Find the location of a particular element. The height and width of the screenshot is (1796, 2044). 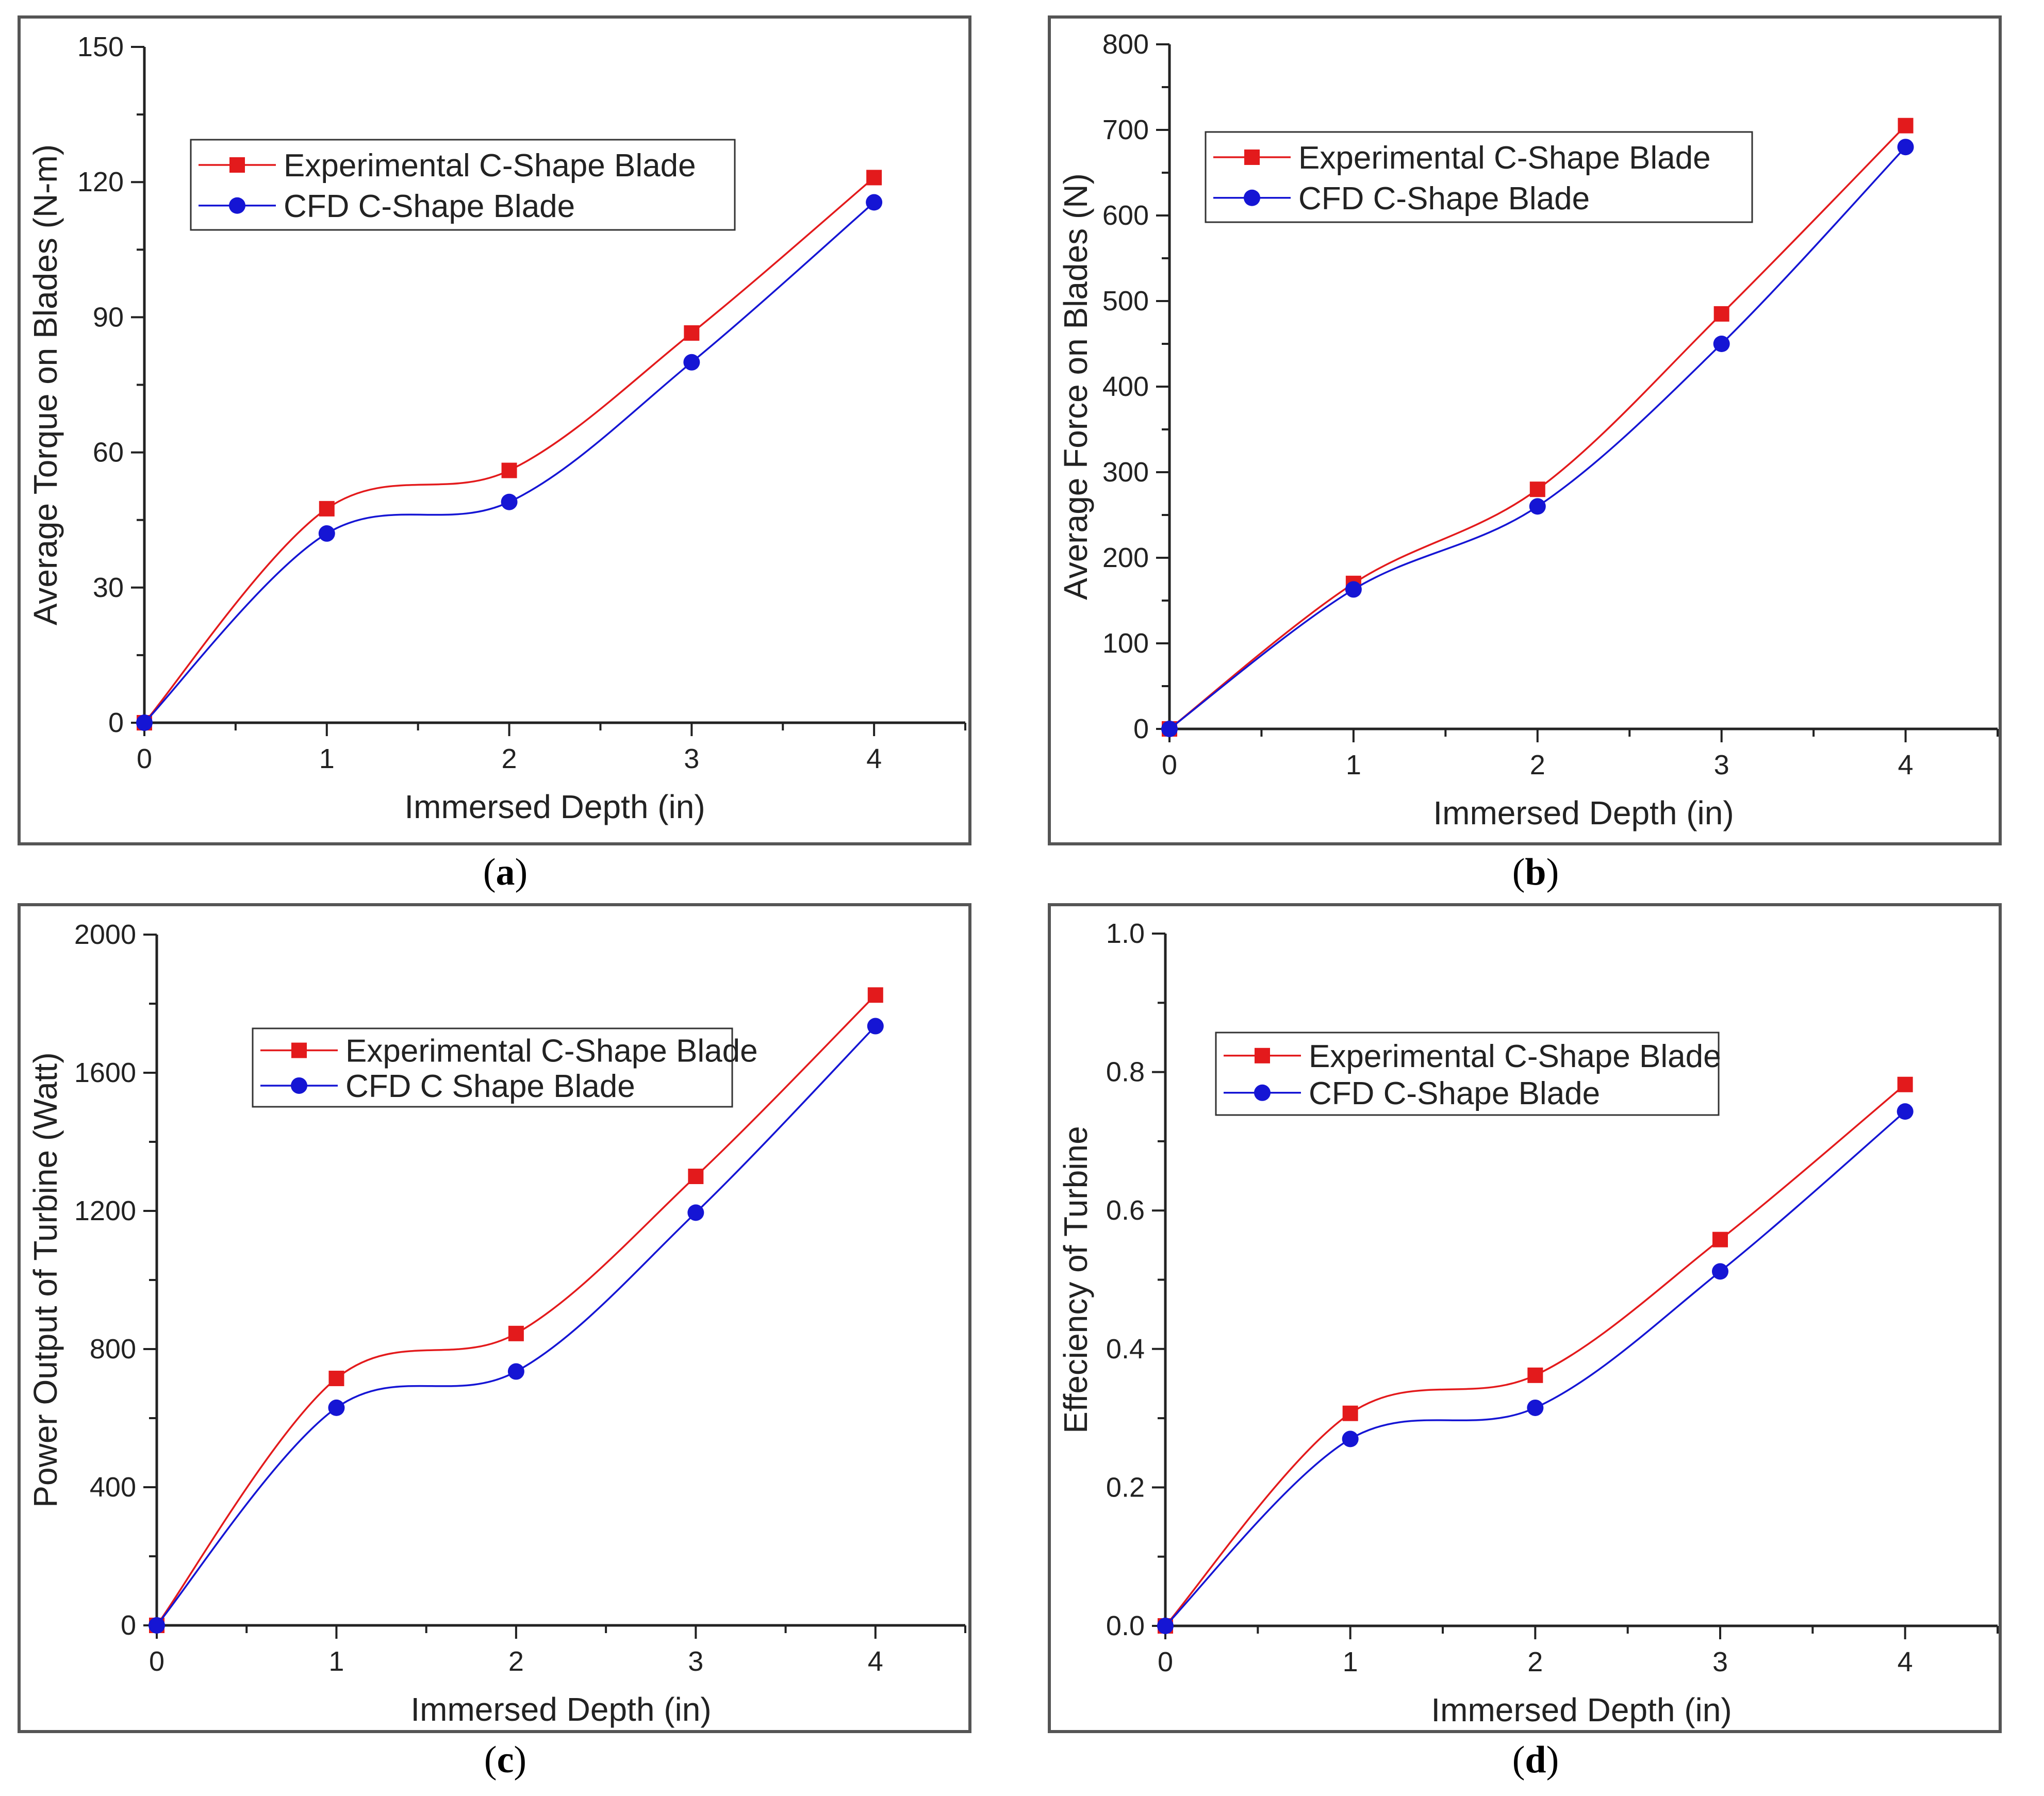

y-tick-label: 500 is located at coordinates (1125, 301).